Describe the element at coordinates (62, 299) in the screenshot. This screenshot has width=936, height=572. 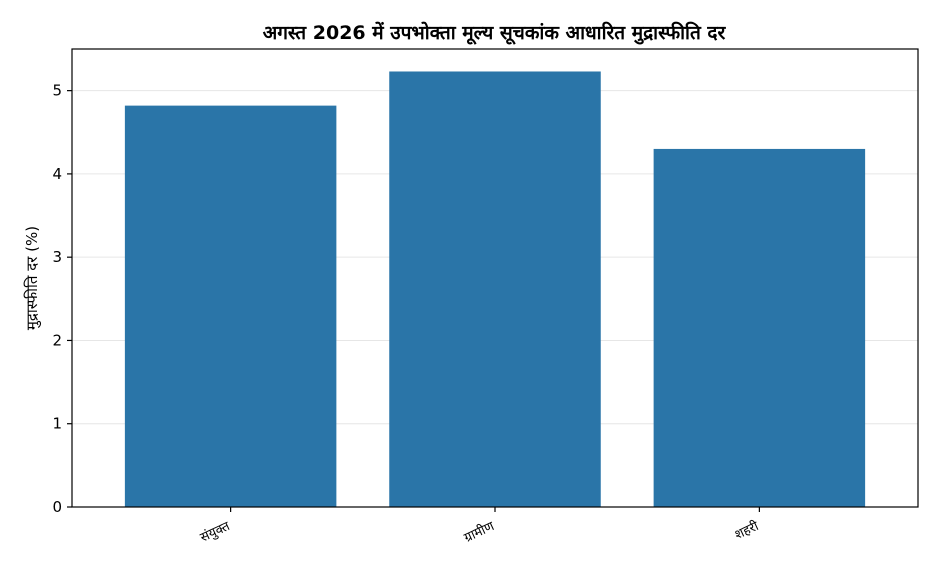
I see `y-axis-ticks: 0 1 2 3 4 5` at that location.